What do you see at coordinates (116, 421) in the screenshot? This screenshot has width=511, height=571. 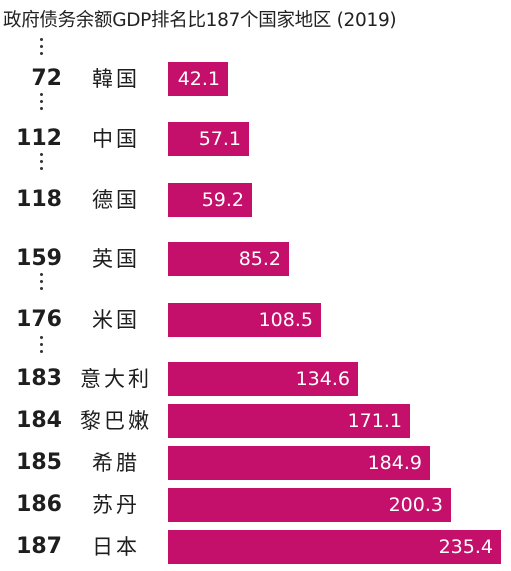 I see `category-label: 黎巴嫩` at bounding box center [116, 421].